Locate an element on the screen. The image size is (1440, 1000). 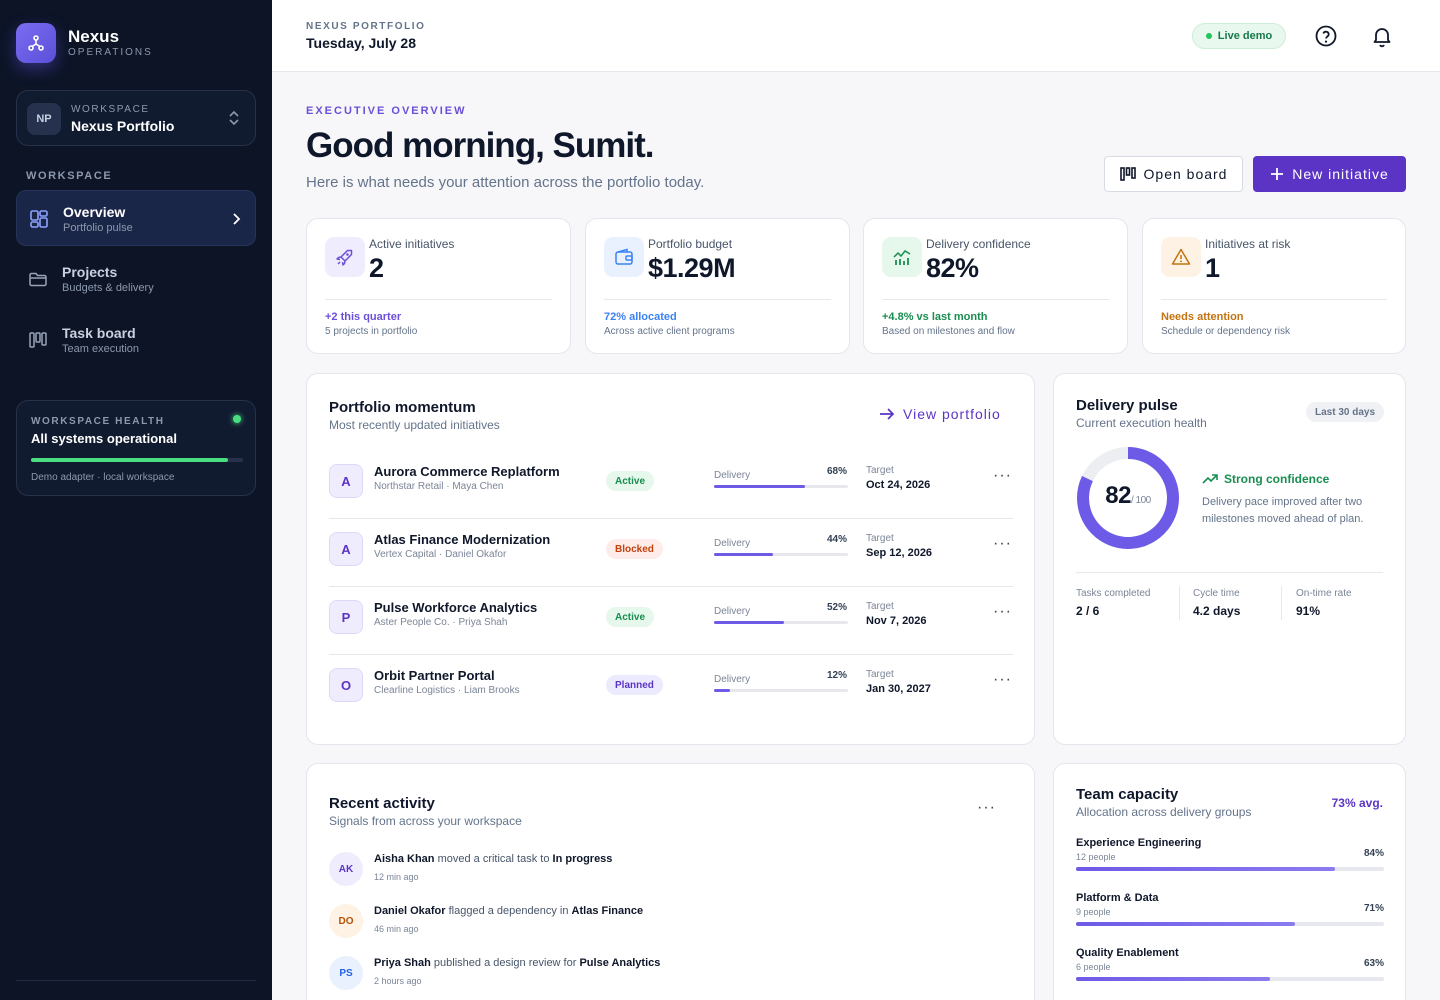
kpi-label: Delivery confidence is located at coordinates (978, 244).